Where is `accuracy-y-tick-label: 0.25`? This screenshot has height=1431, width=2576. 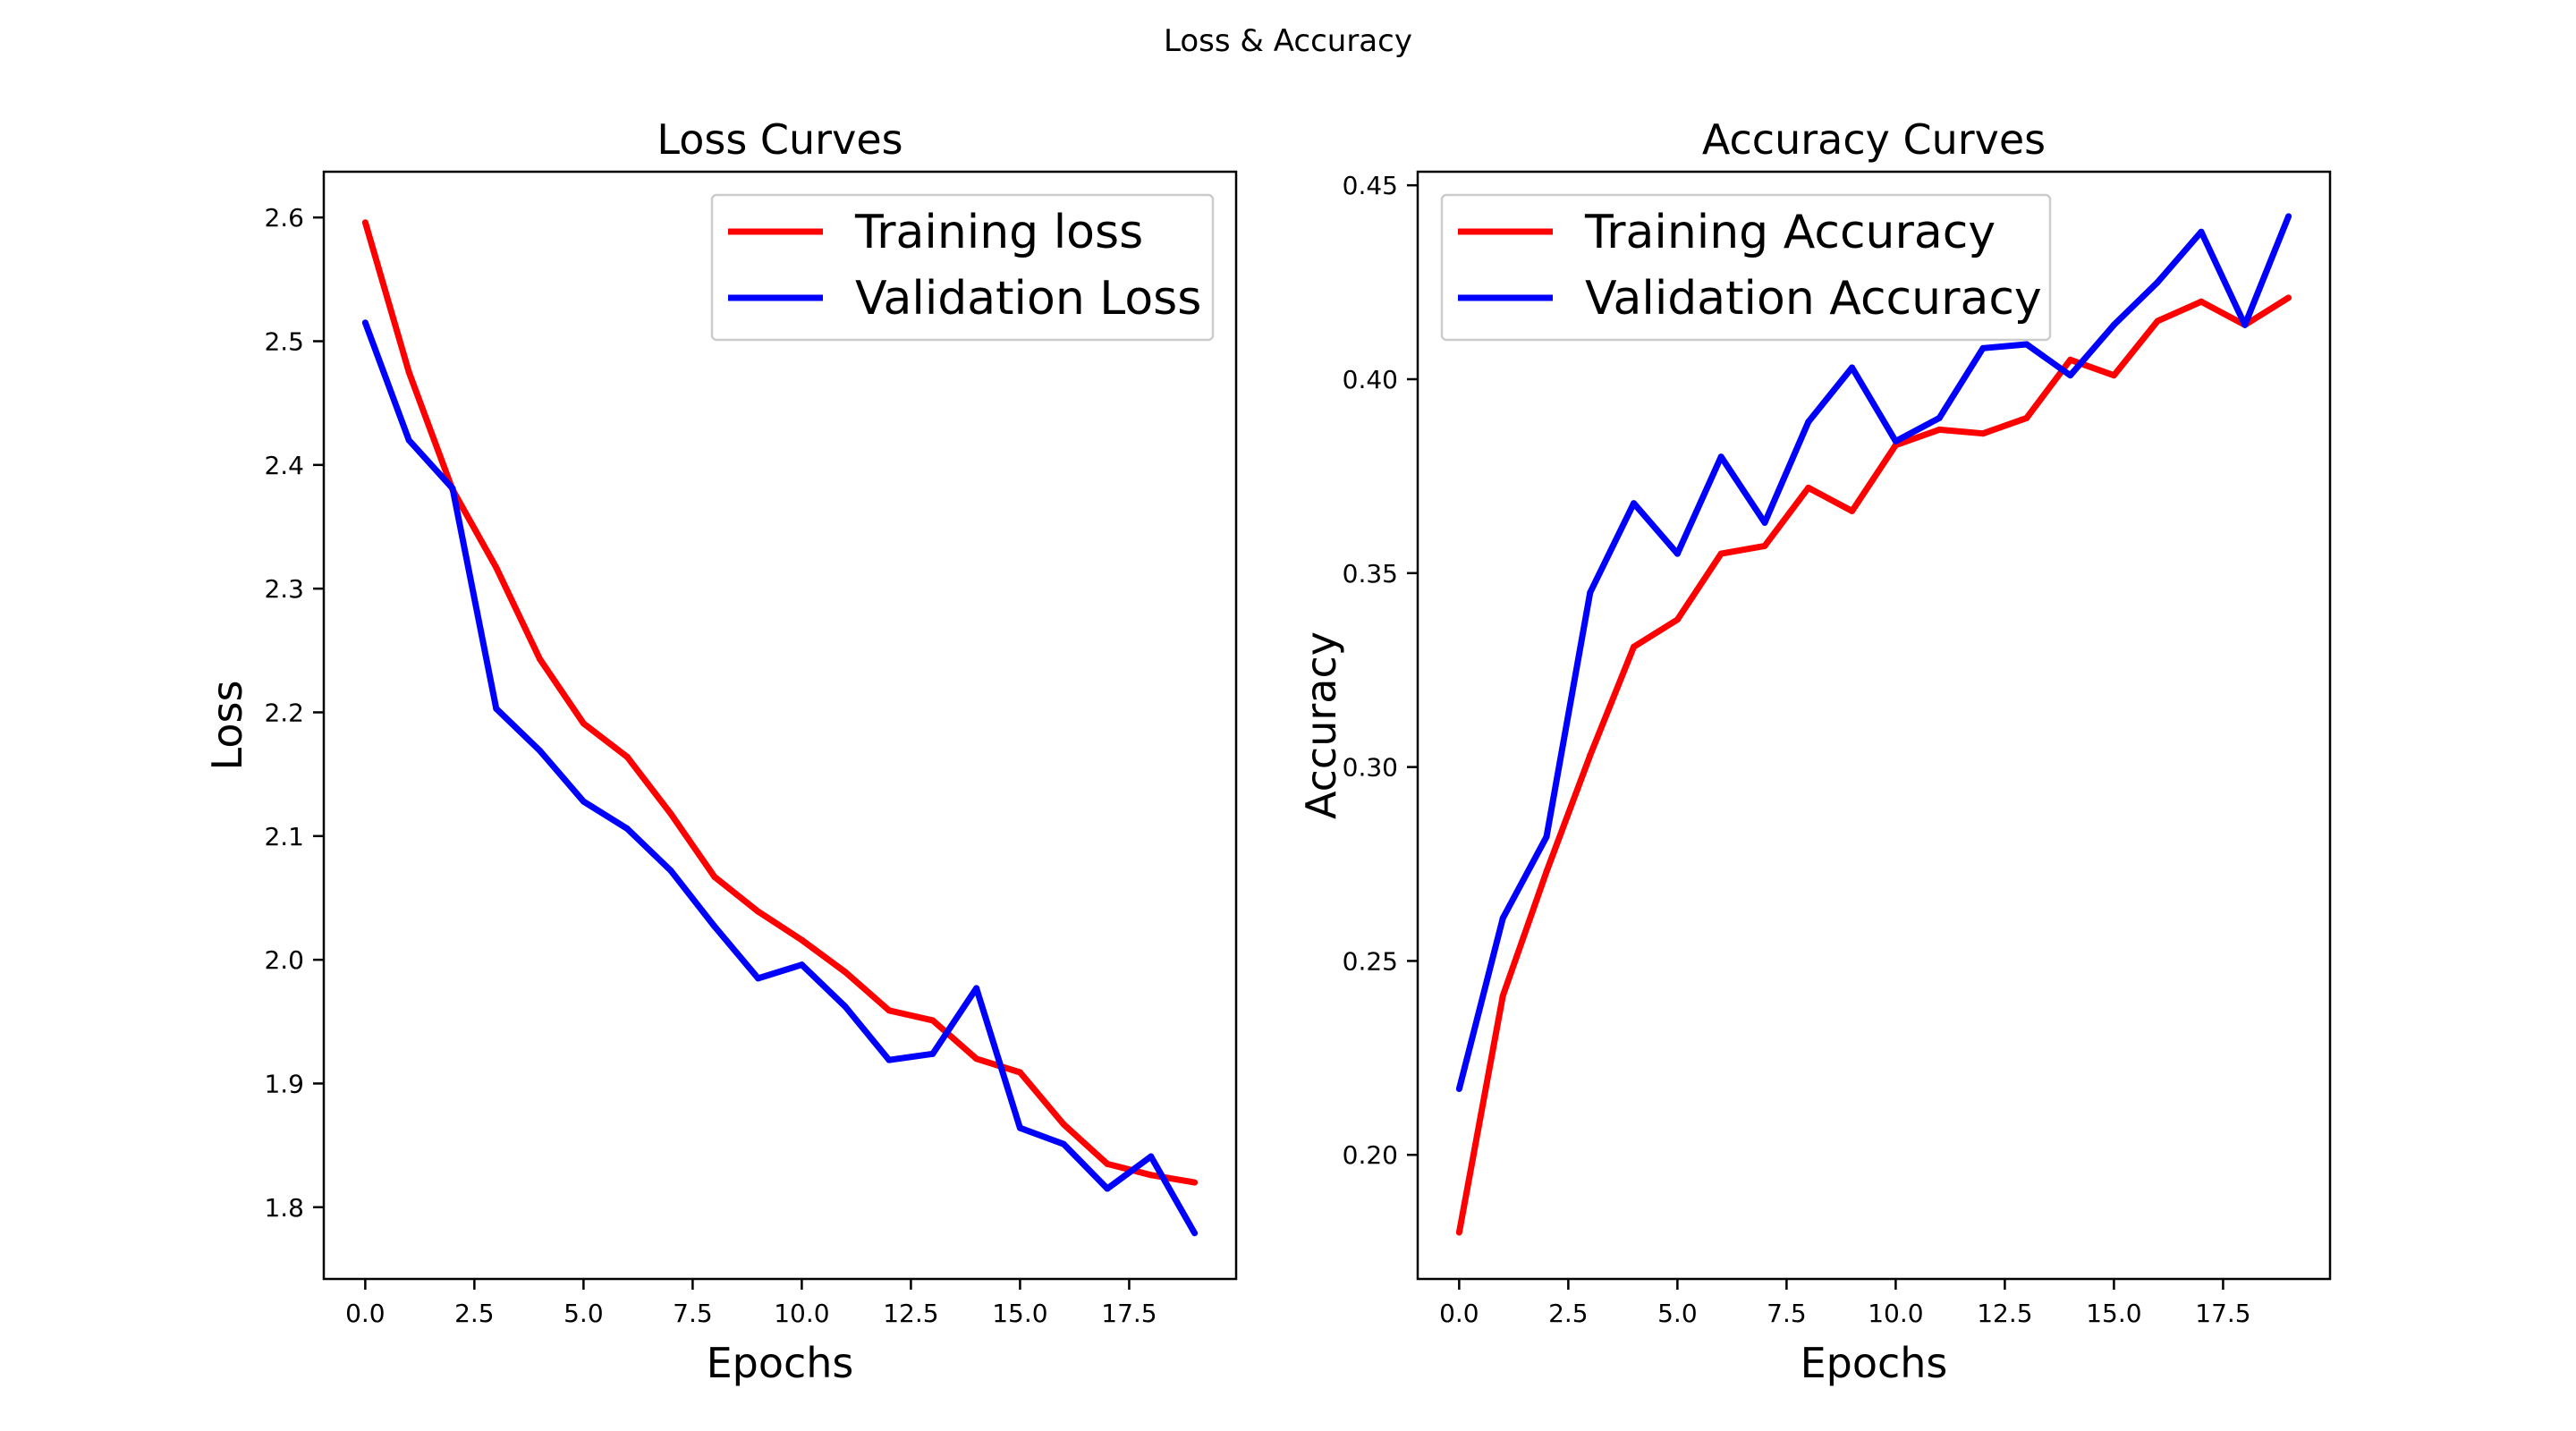 accuracy-y-tick-label: 0.25 is located at coordinates (1370, 961).